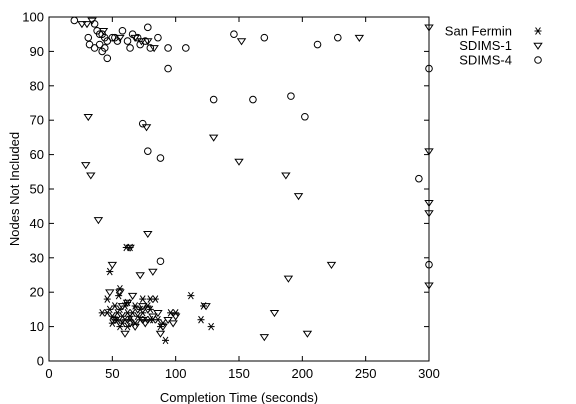 This screenshot has width=576, height=404. Describe the element at coordinates (37, 120) in the screenshot. I see `y-tick-label: 70` at that location.